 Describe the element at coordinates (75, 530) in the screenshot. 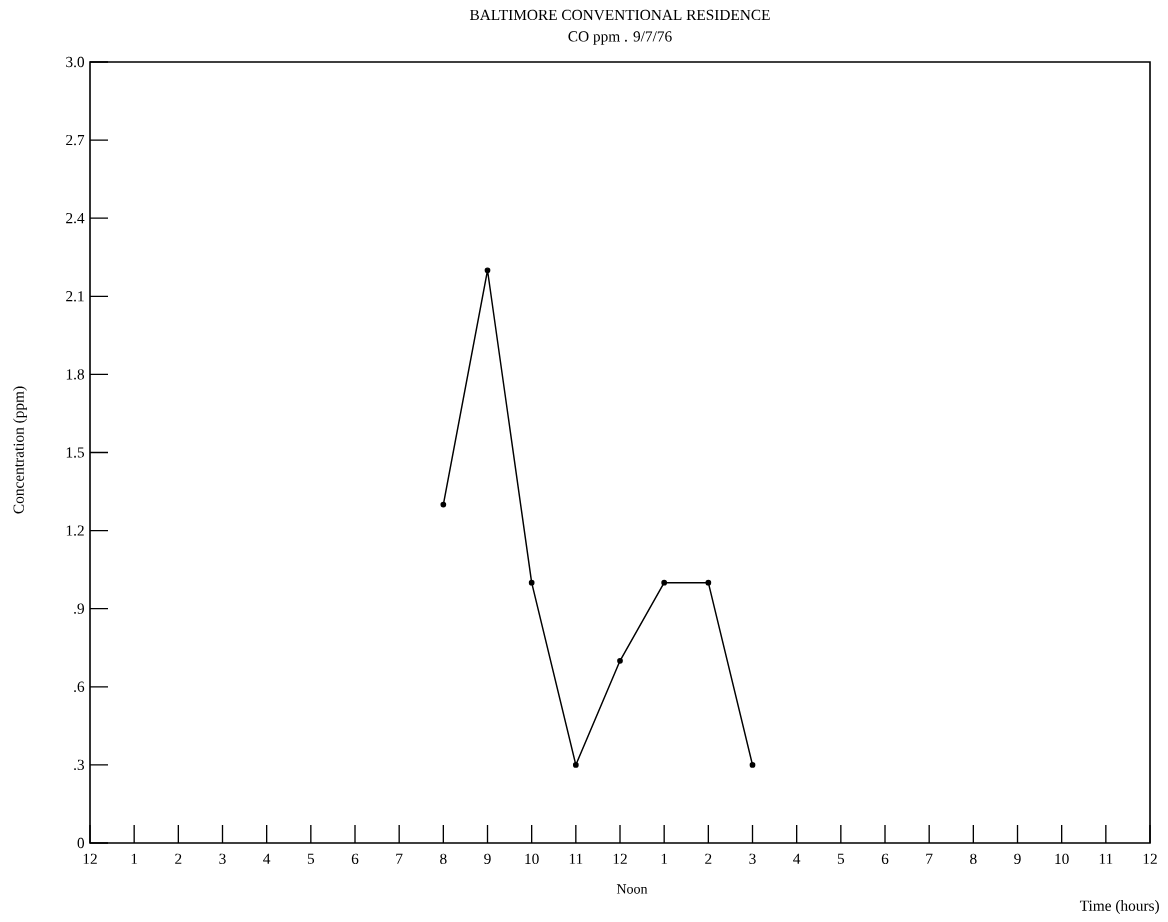

I see `y-tick-label: 1.2` at that location.